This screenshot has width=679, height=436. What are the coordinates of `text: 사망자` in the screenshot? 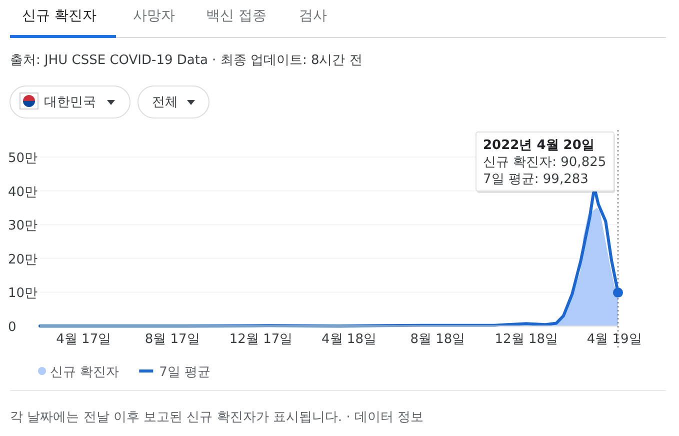 It's located at (154, 16).